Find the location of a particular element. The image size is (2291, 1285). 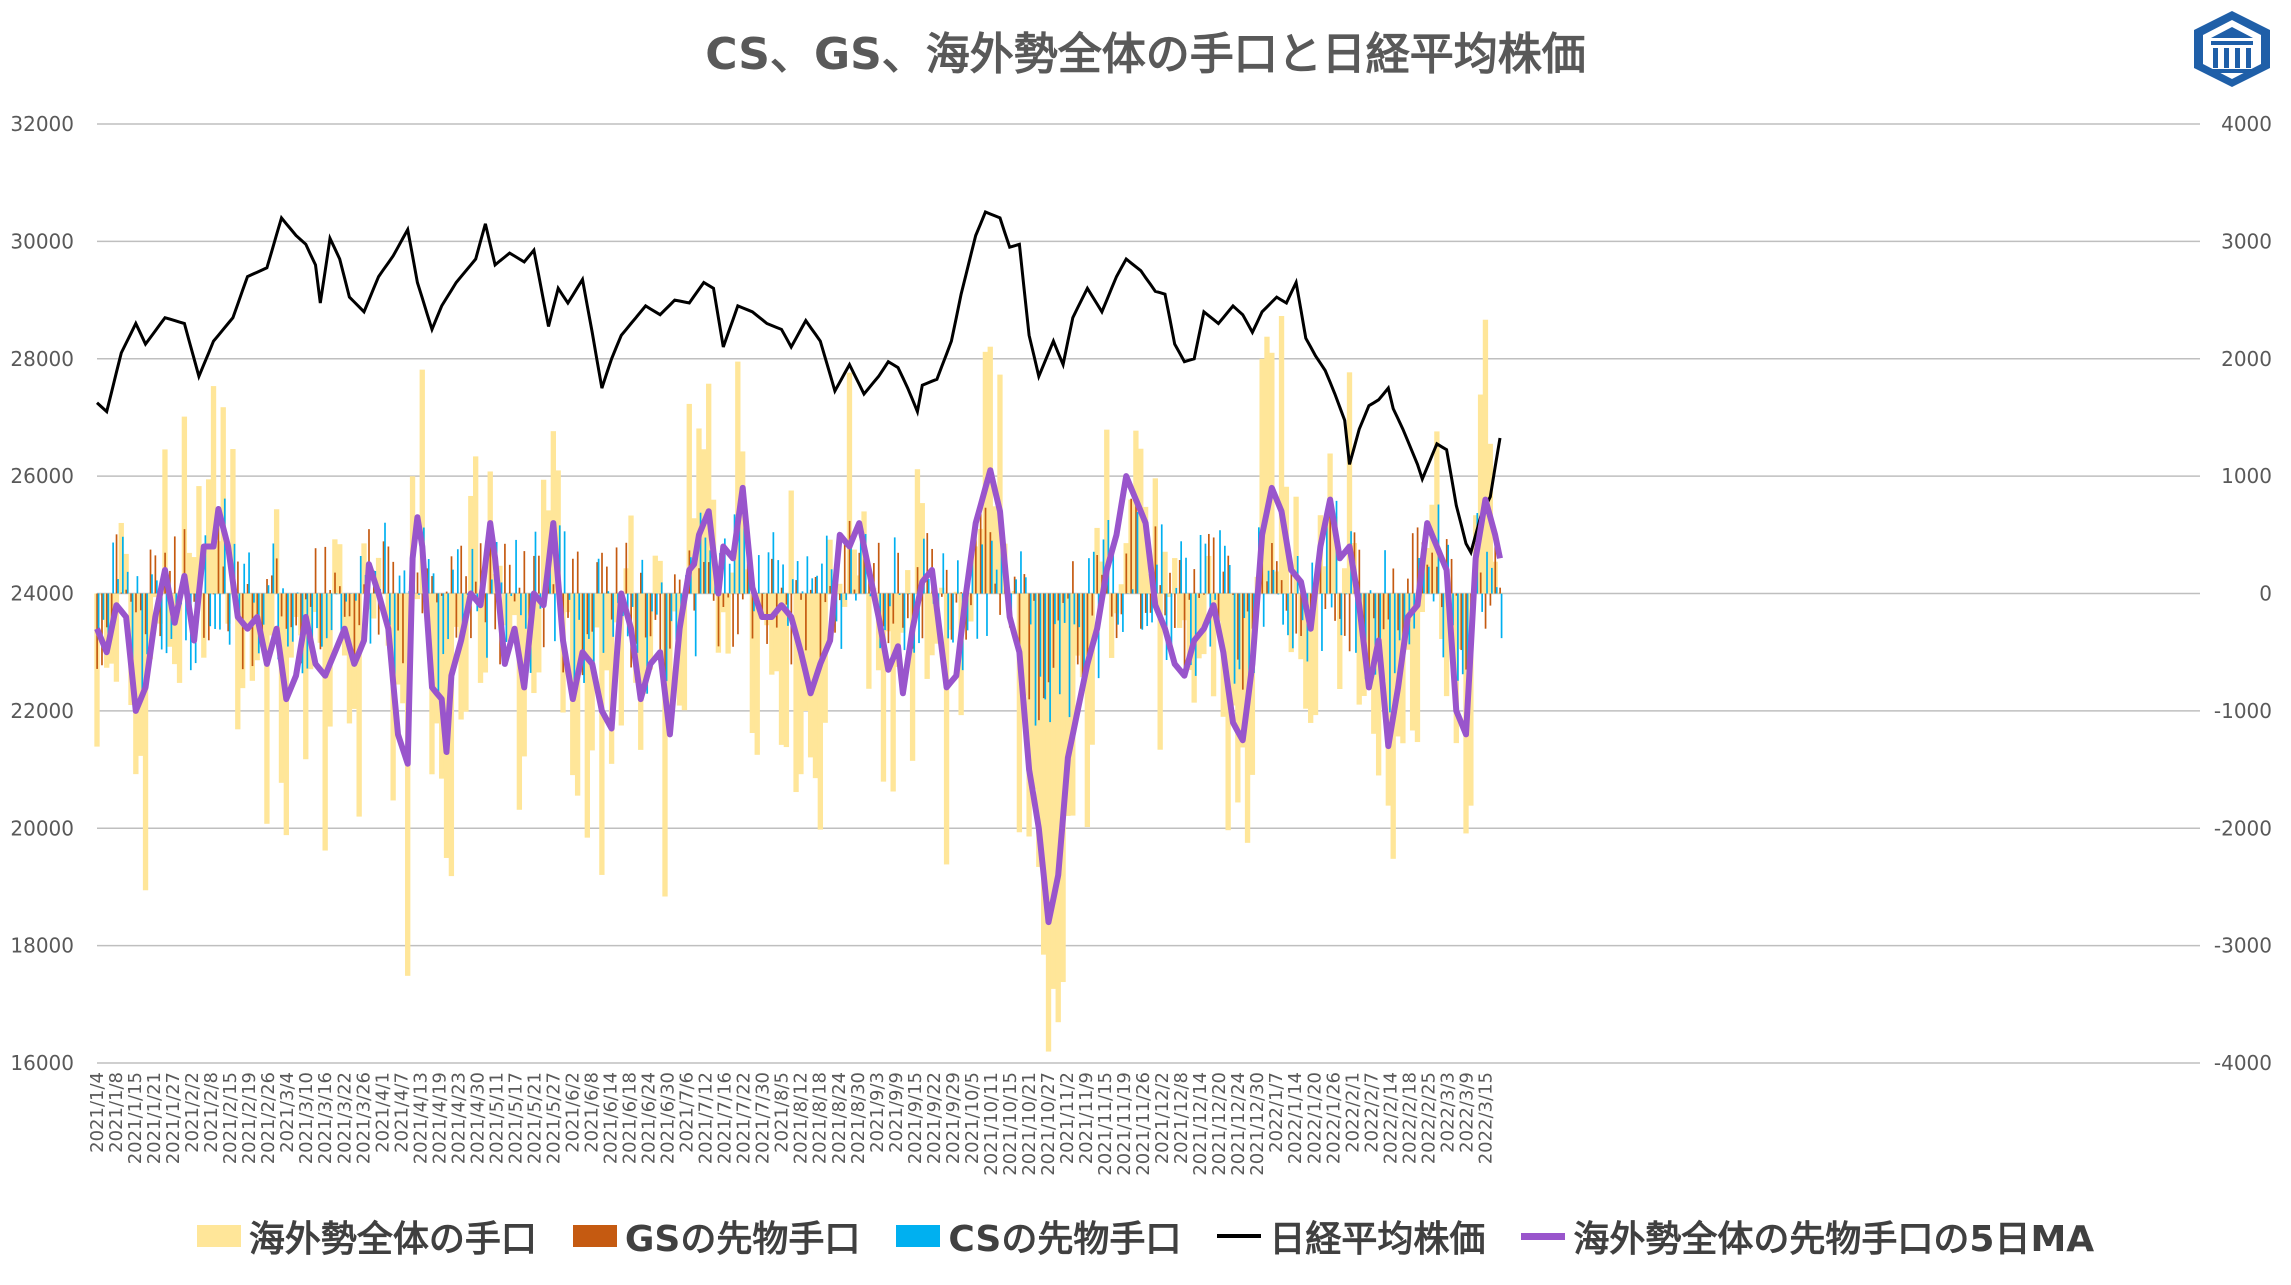

x-tick-label: 2022/3/3 is located at coordinates (1447, 1112).